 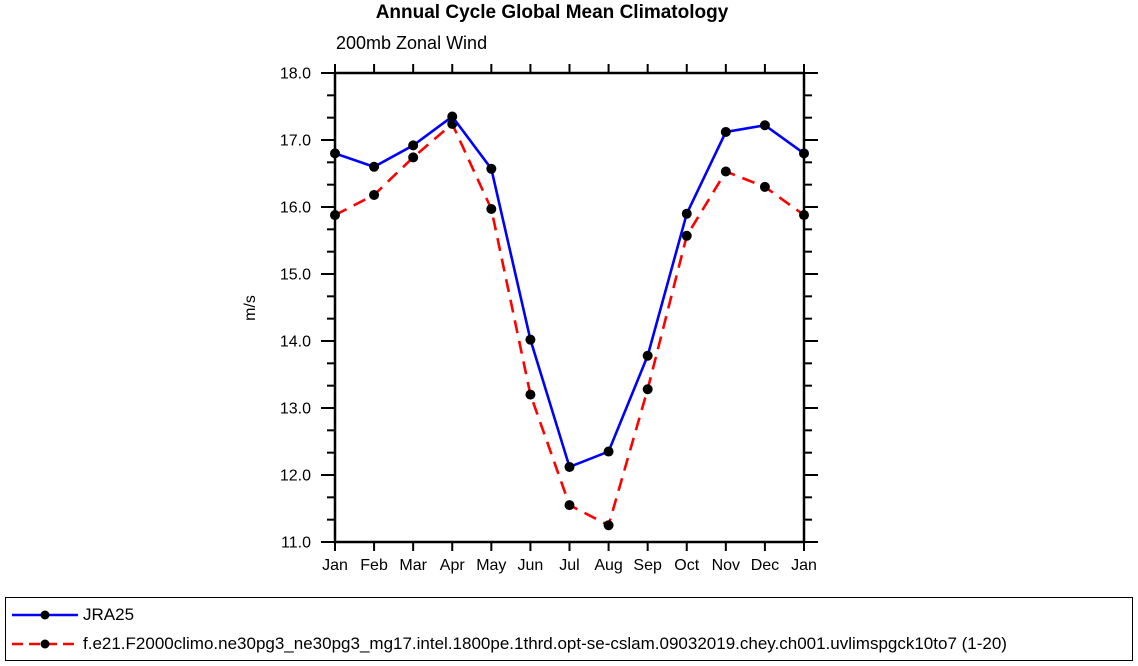 I want to click on legend-label-jra25: JRA25, so click(x=109, y=614).